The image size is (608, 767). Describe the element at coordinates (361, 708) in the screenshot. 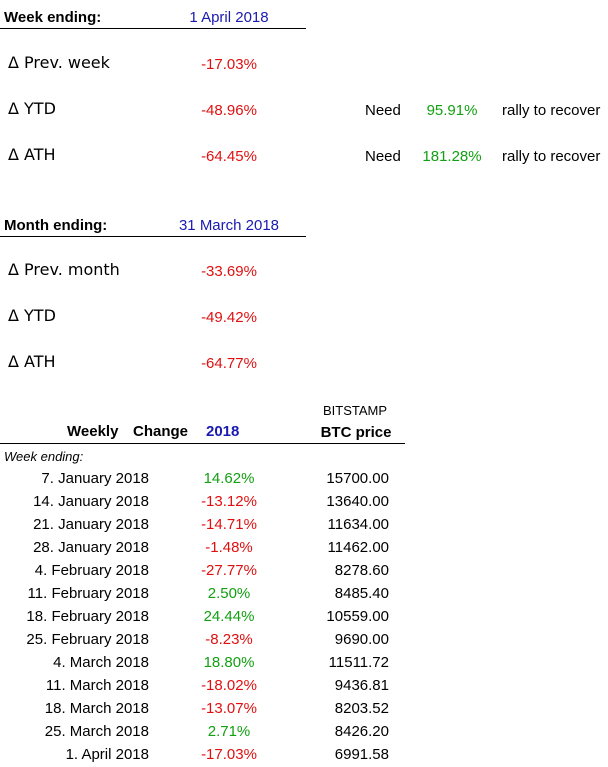

I see `btc-price: 8203.52` at that location.